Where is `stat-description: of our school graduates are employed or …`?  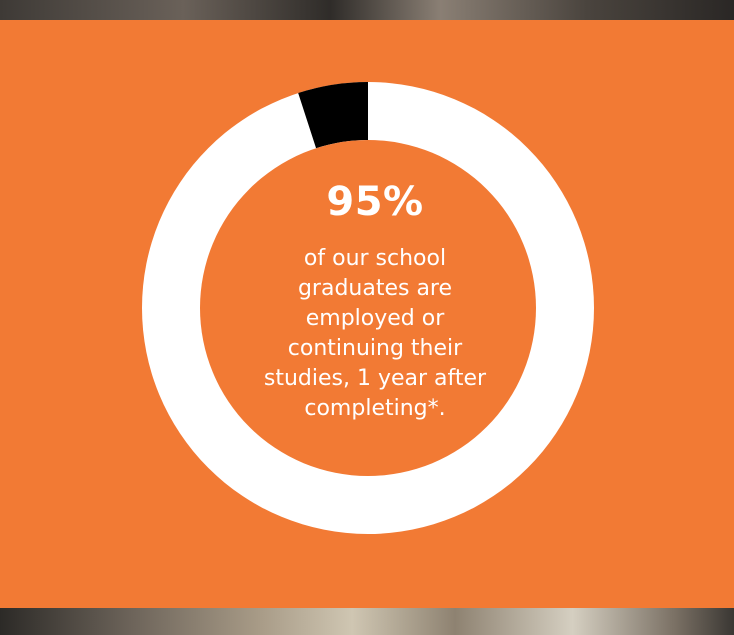
stat-description: of our school graduates are employed or … is located at coordinates (375, 333).